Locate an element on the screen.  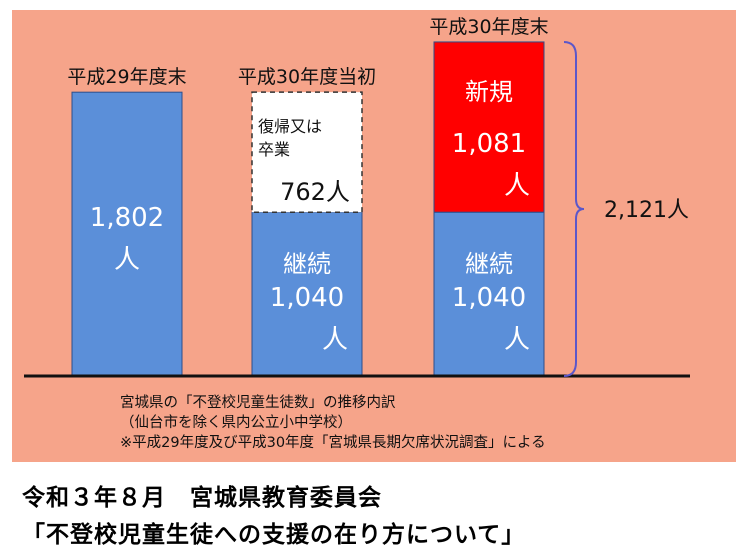
total-label: 2,121人 is located at coordinates (646, 210).